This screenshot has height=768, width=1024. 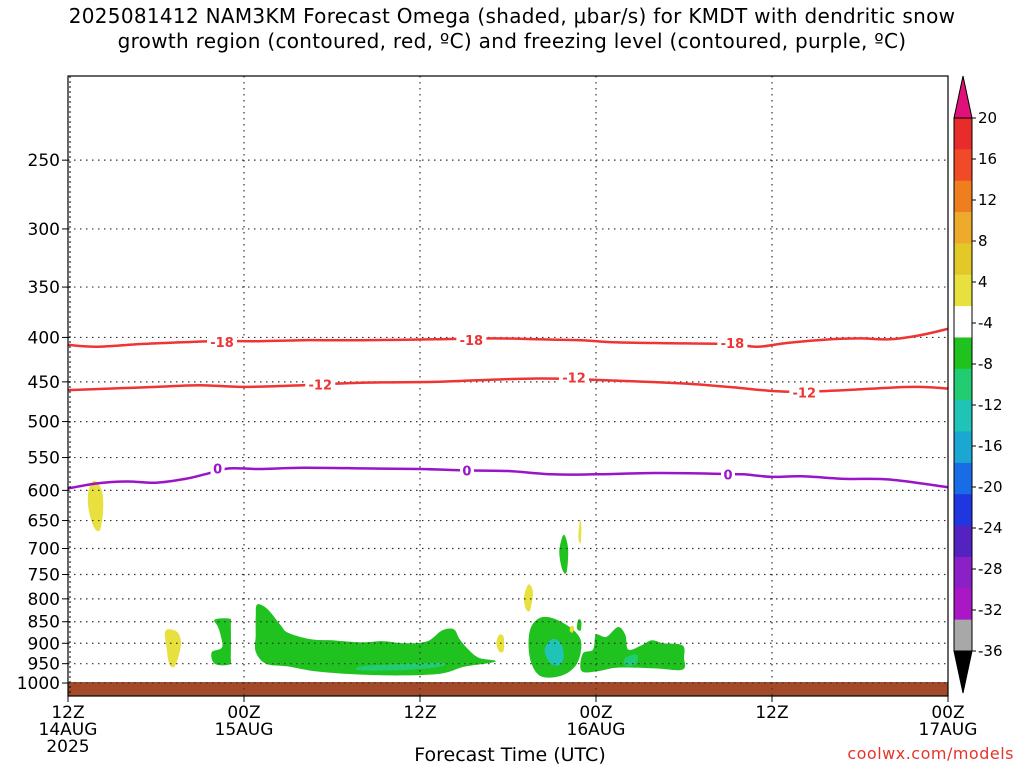 What do you see at coordinates (595, 713) in the screenshot?
I see `xtick-label-3-0: 00Z` at bounding box center [595, 713].